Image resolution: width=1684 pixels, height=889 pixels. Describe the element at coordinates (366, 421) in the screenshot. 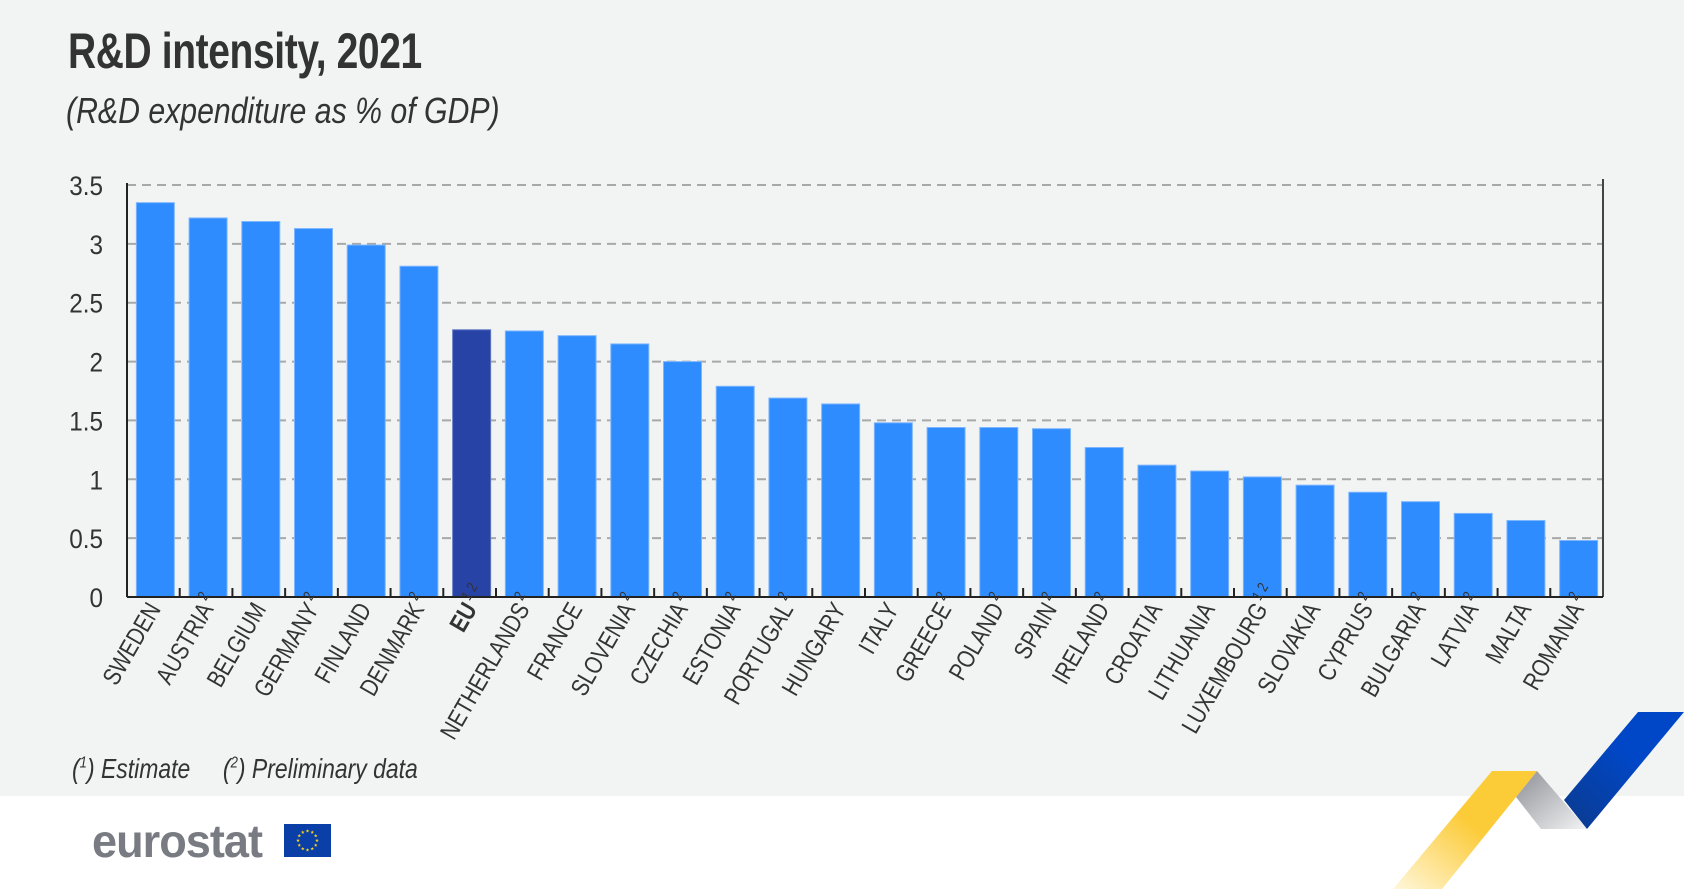

I see `bar-finland` at that location.